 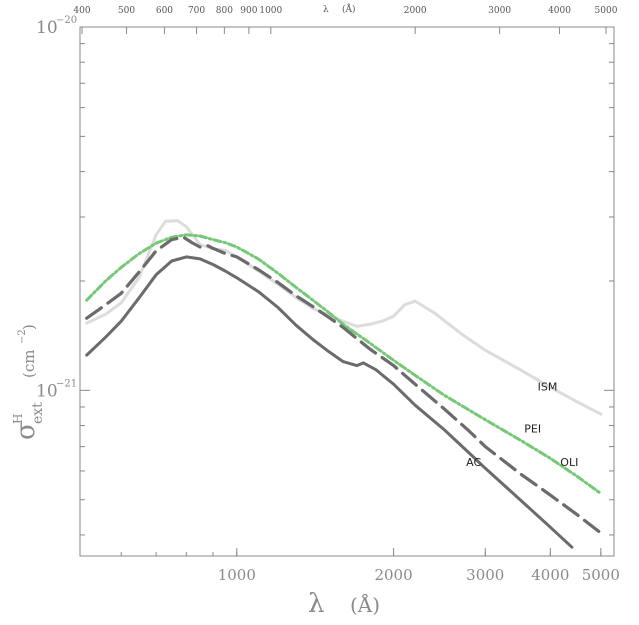 What do you see at coordinates (126, 11) in the screenshot?
I see `top-tick-label: 500` at bounding box center [126, 11].